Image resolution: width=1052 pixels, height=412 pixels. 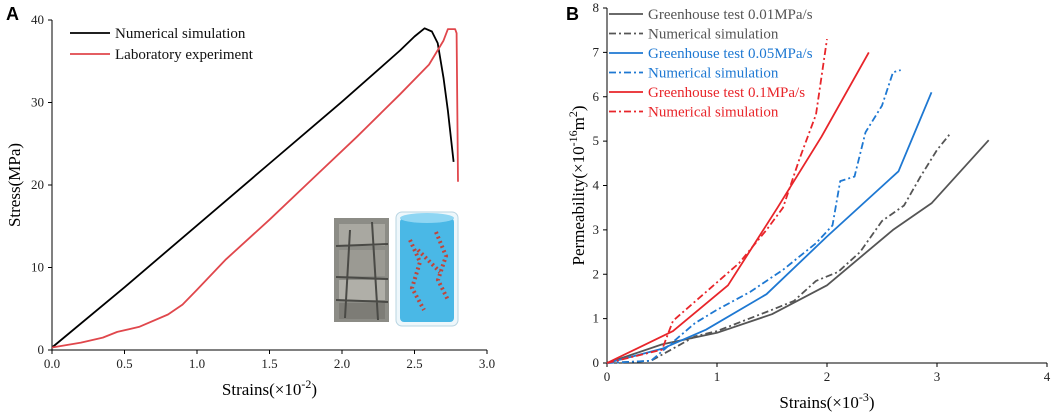 I want to click on x-tick-label: 0.5, so click(x=124, y=363).